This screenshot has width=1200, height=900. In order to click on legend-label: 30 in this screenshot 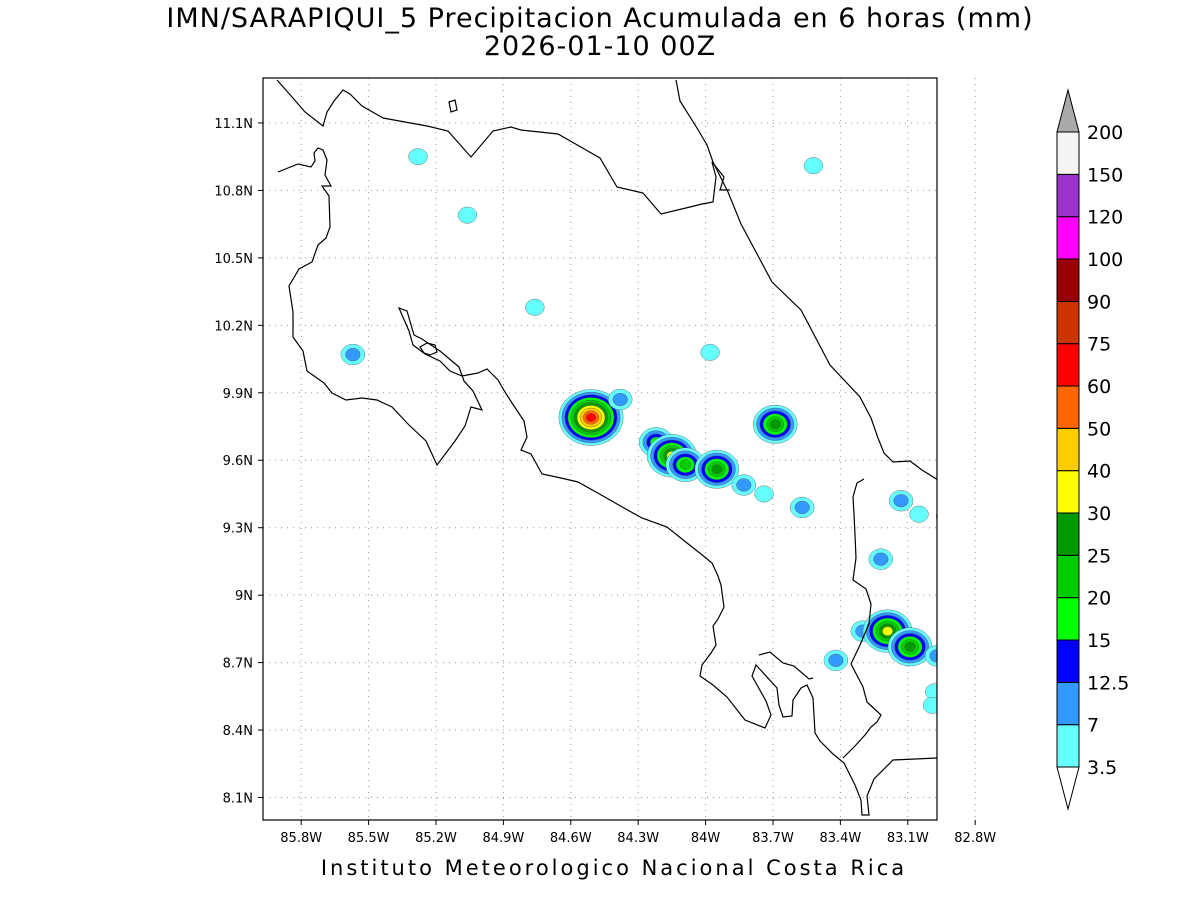, I will do `click(1099, 514)`.